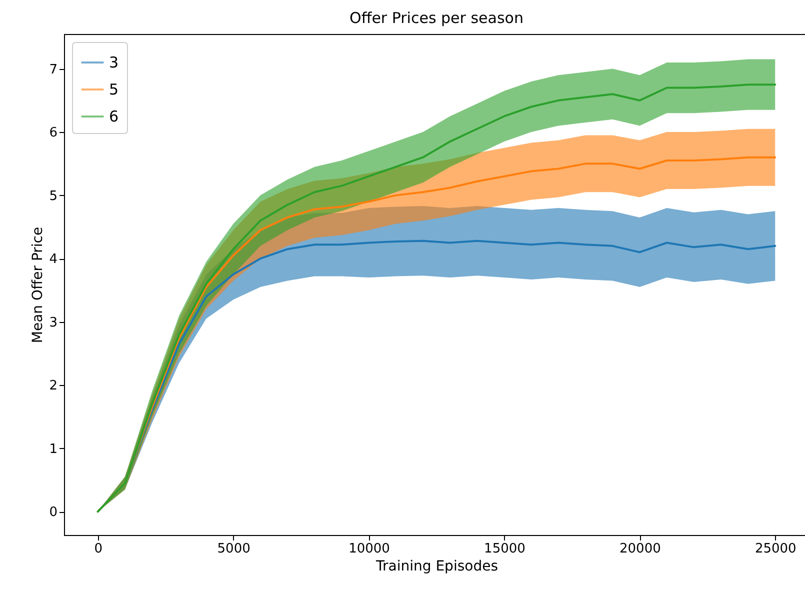 Image resolution: width=805 pixels, height=594 pixels. Describe the element at coordinates (53, 322) in the screenshot. I see `y-tick-label: 3` at that location.